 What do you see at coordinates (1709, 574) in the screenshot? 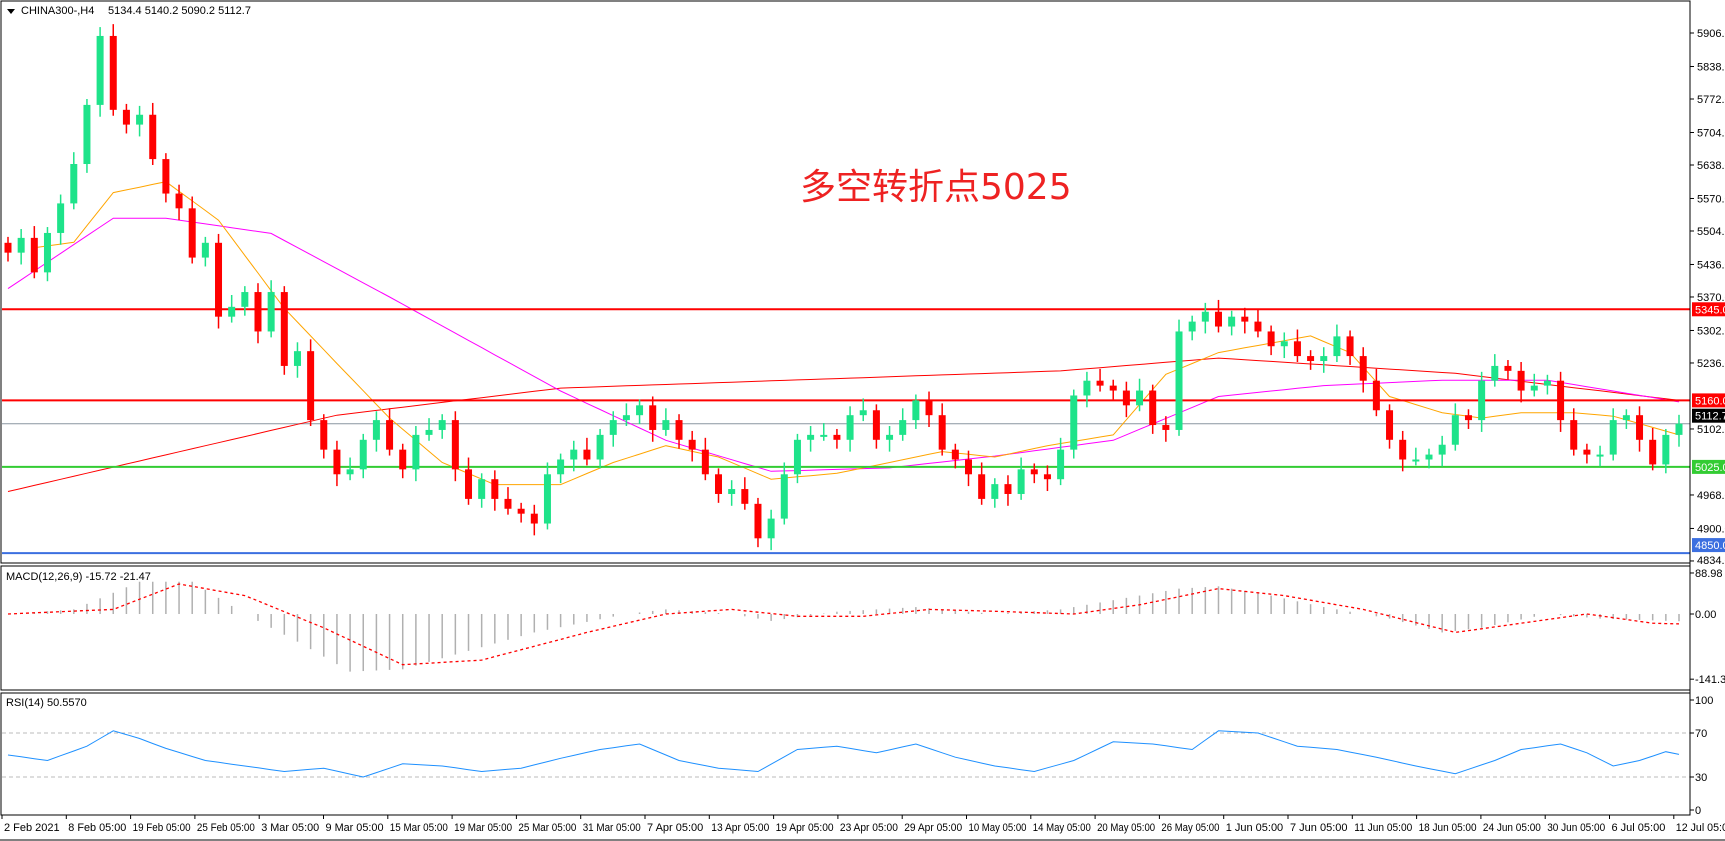
I see `macd-y-tick-label: 88.98` at bounding box center [1709, 574].